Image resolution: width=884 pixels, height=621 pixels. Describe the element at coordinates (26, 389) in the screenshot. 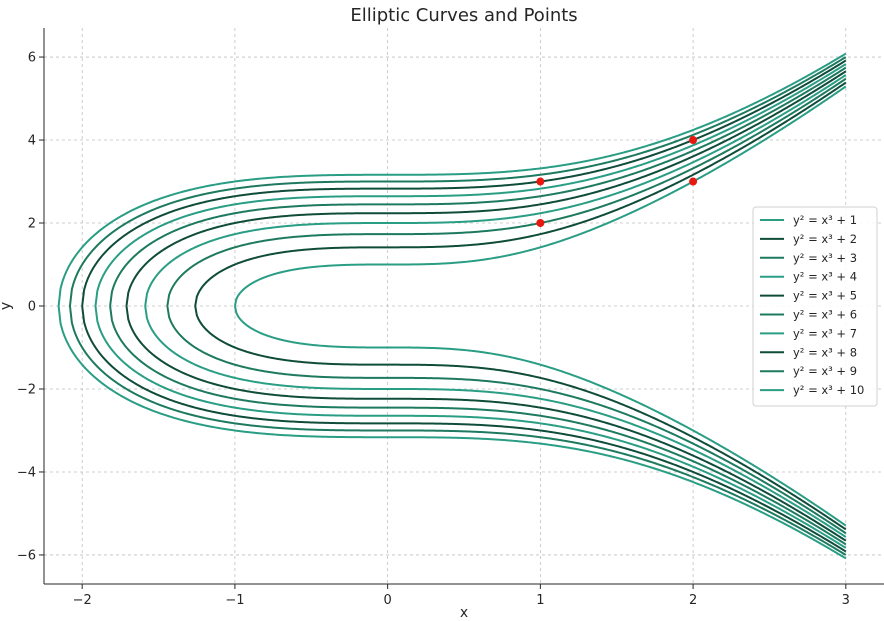

I see `y-tick-label: −2` at that location.